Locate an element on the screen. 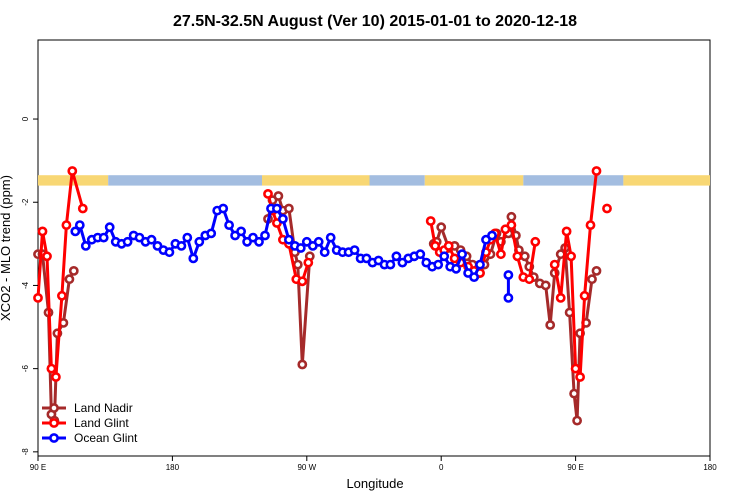 Image resolution: width=750 pixels, height=500 pixels. legend-item-land-glint: Land Glint is located at coordinates (85, 423).